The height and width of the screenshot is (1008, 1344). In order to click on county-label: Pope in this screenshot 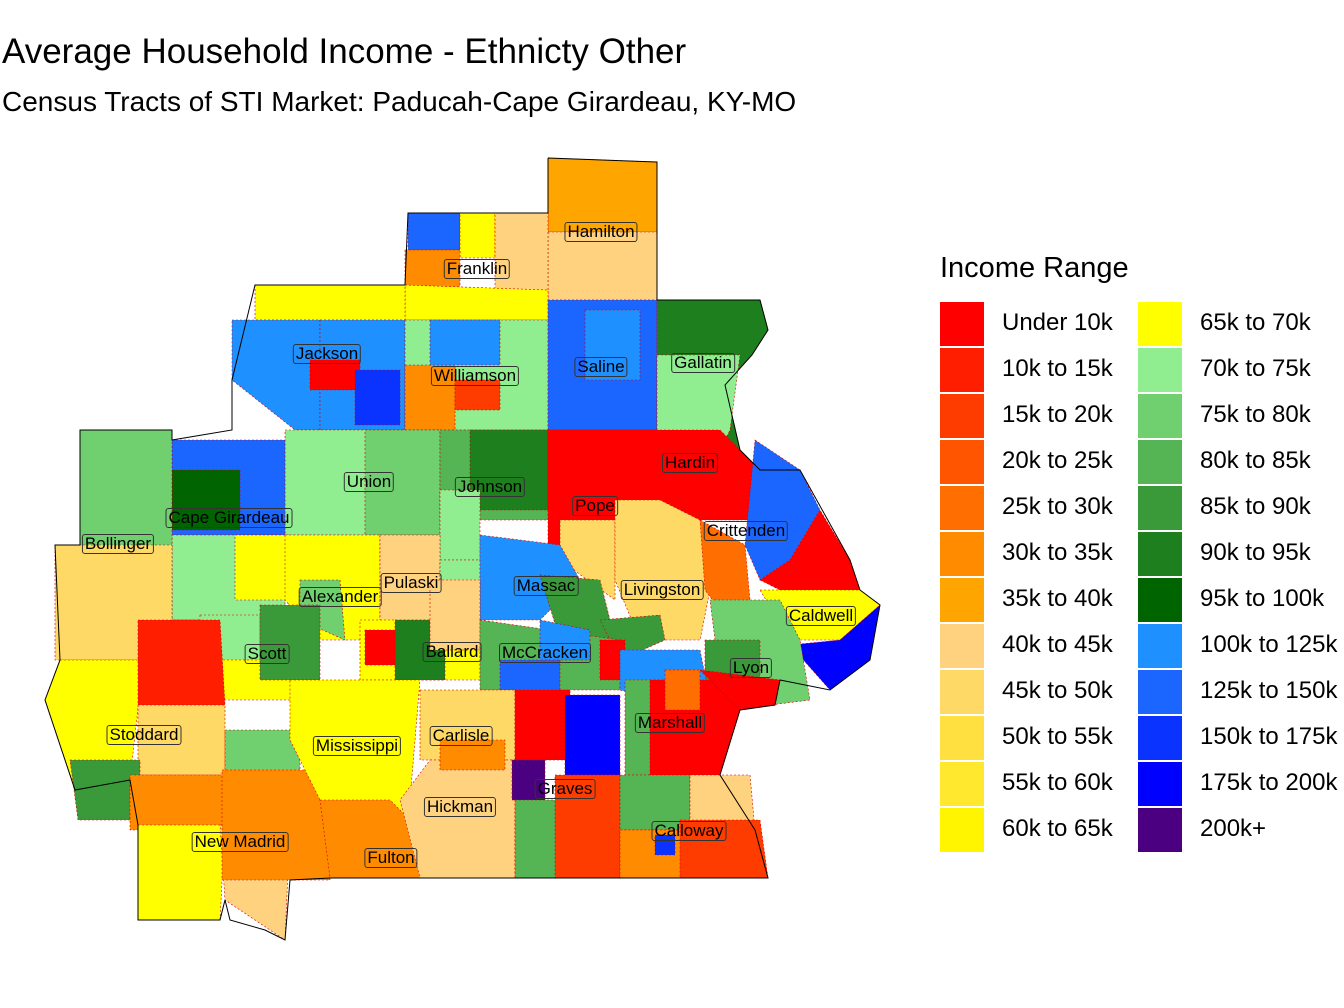, I will do `click(595, 506)`.